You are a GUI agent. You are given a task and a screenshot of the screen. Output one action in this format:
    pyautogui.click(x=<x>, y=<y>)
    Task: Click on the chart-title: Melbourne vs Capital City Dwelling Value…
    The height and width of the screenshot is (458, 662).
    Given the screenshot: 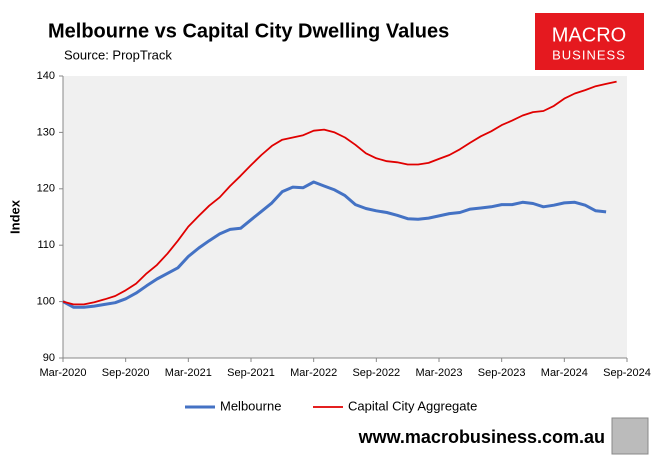 What is the action you would take?
    pyautogui.click(x=248, y=31)
    